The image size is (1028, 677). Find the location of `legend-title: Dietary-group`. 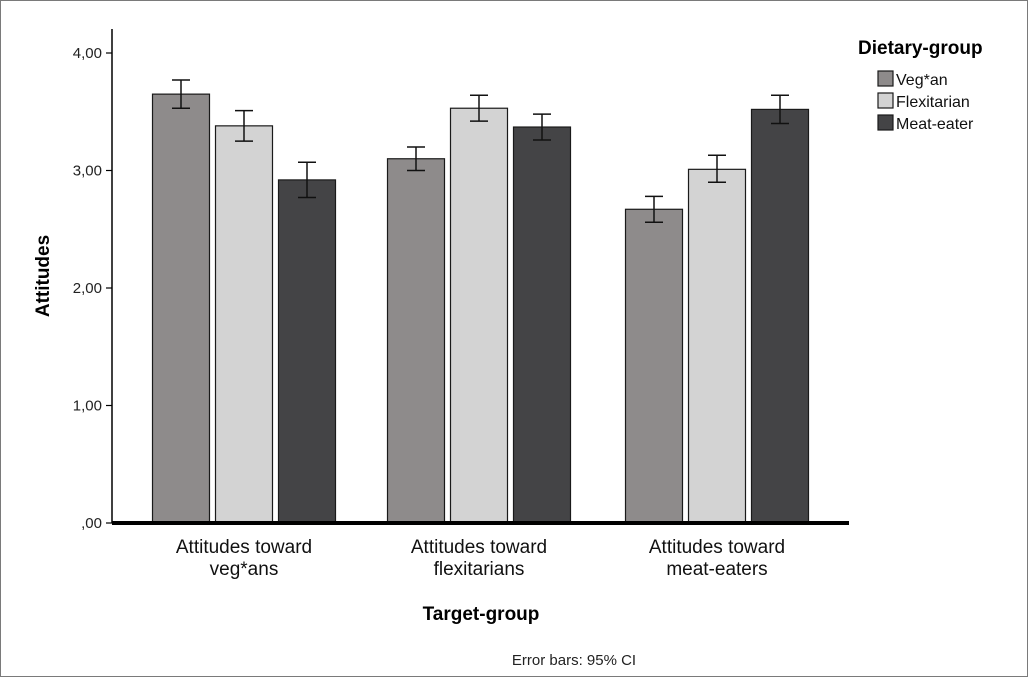

legend-title: Dietary-group is located at coordinates (920, 48).